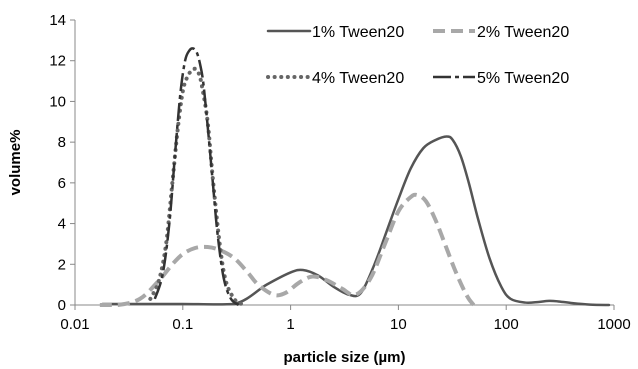  I want to click on y-tick-label: 4, so click(62, 224).